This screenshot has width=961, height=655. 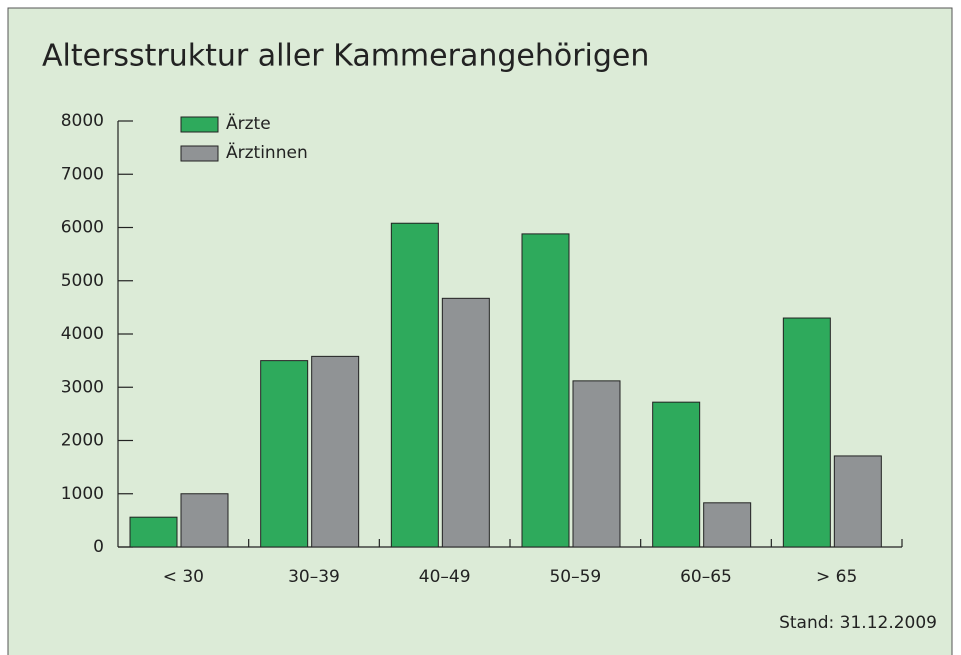 What do you see at coordinates (575, 577) in the screenshot?
I see `x-tick-label: 50–59` at bounding box center [575, 577].